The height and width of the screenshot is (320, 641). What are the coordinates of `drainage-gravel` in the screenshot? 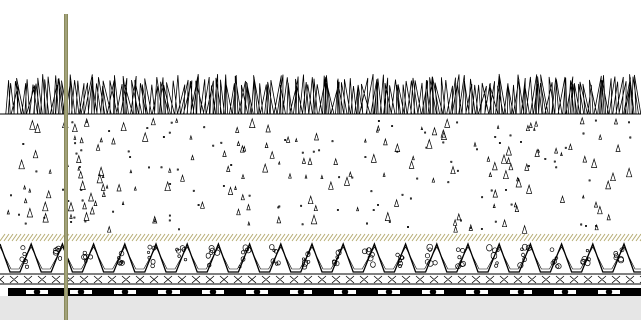 It's located at (322, 256).